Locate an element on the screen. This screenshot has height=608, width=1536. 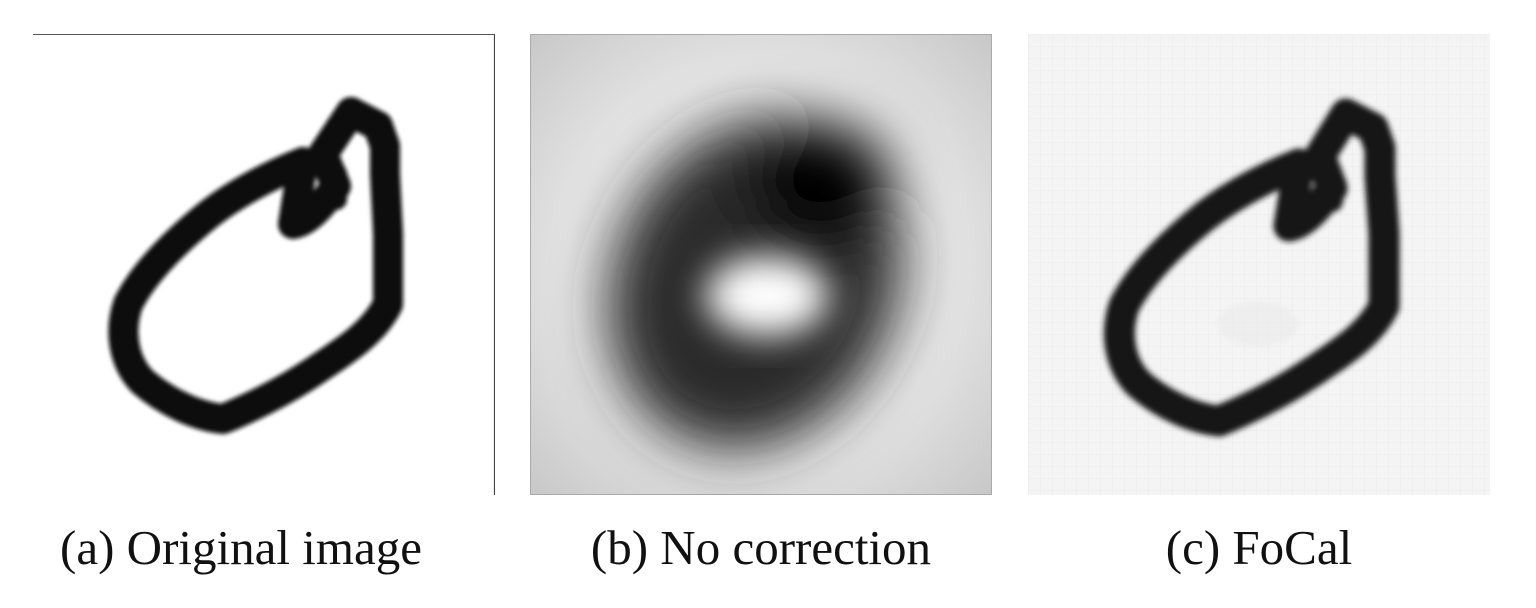
caption-focal: (c) FoCal is located at coordinates (1259, 547).